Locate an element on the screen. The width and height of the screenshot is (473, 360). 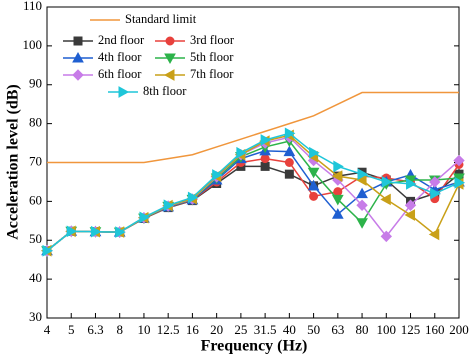
x-tick-label: 5 is located at coordinates (71, 329).